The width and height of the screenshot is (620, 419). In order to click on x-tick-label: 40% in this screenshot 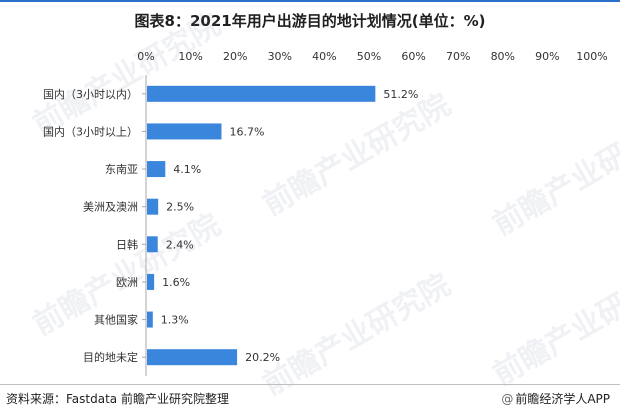, I will do `click(324, 56)`.